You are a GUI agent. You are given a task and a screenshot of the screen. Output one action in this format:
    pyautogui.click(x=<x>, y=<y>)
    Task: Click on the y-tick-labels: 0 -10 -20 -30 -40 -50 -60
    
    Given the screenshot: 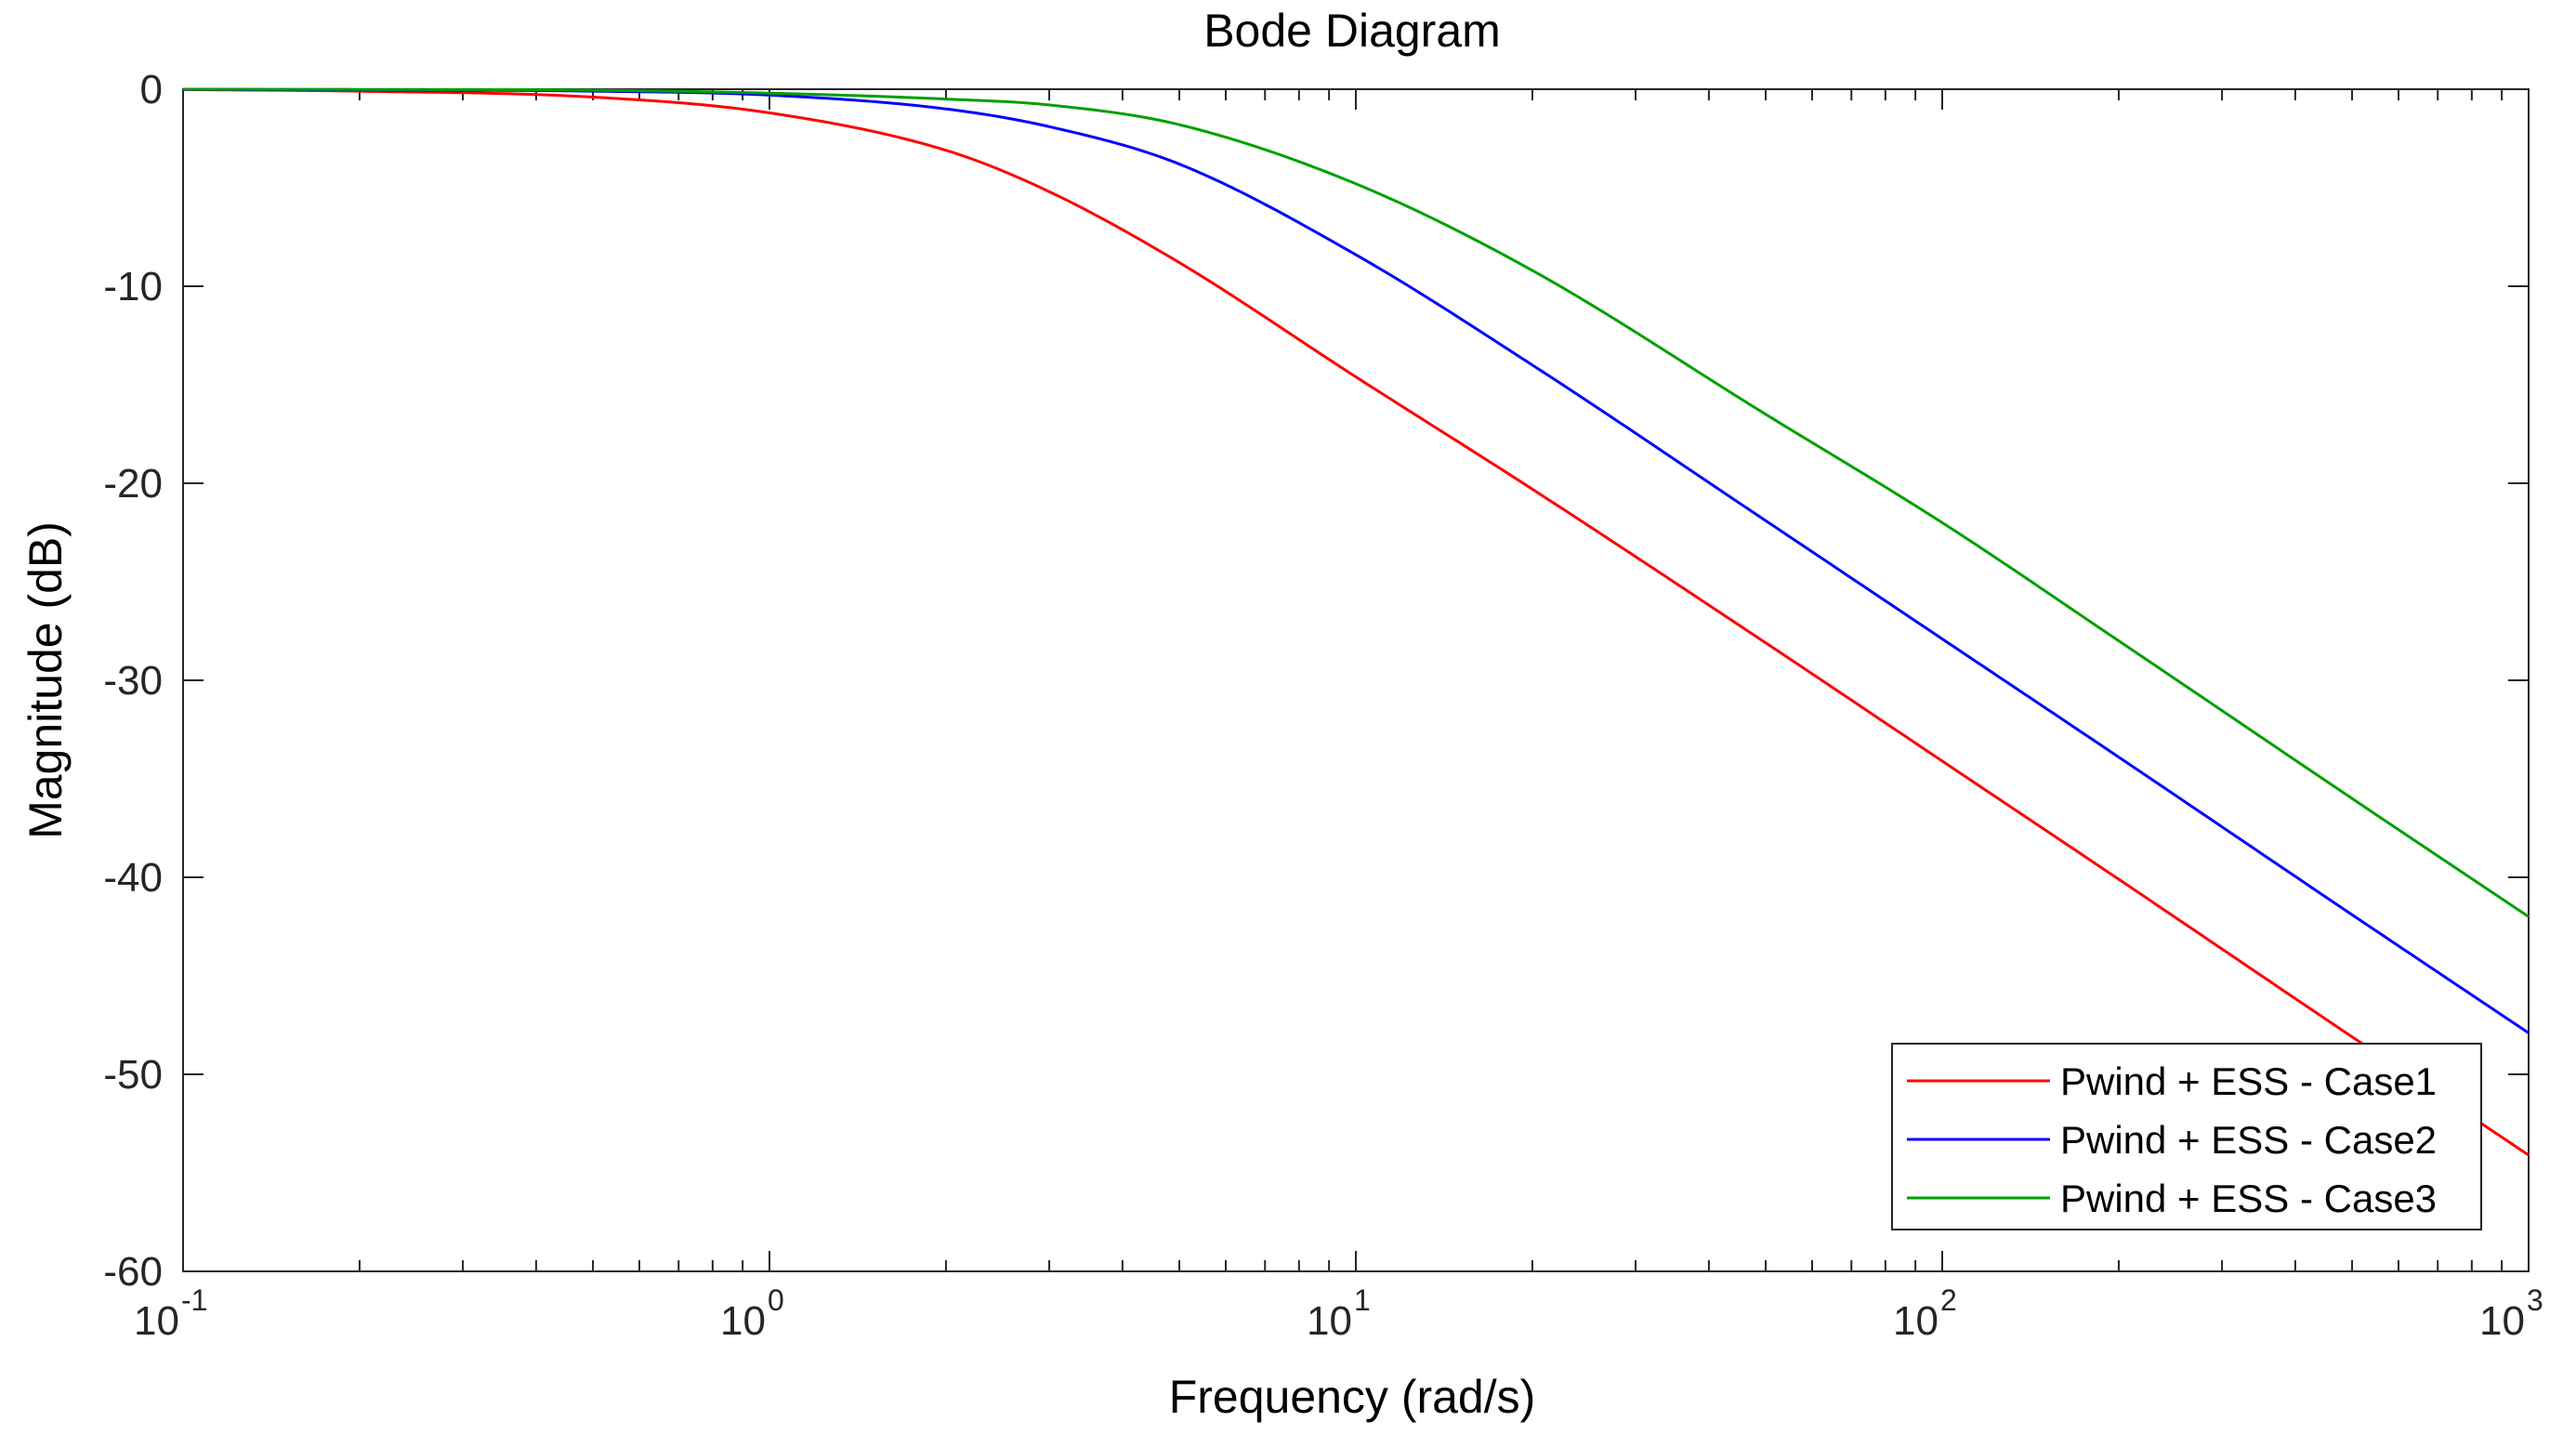 What is the action you would take?
    pyautogui.click(x=133, y=681)
    